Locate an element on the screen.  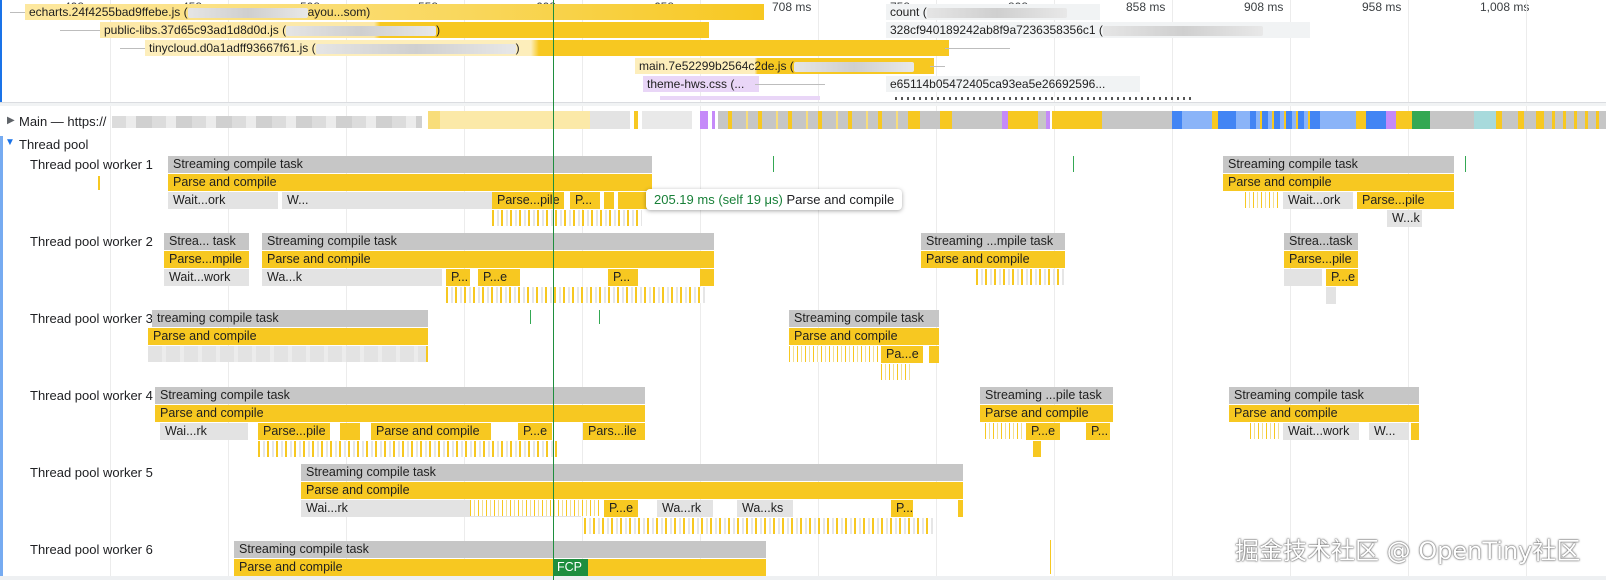
main-track: ▶ Main — https:// is located at coordinates (803, 122).